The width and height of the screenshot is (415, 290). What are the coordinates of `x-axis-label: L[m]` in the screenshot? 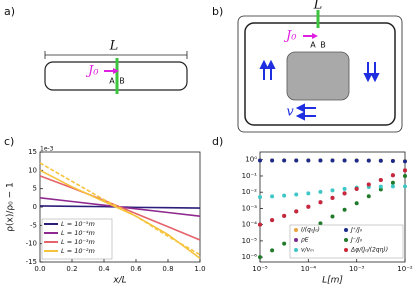 It's located at (332, 281).